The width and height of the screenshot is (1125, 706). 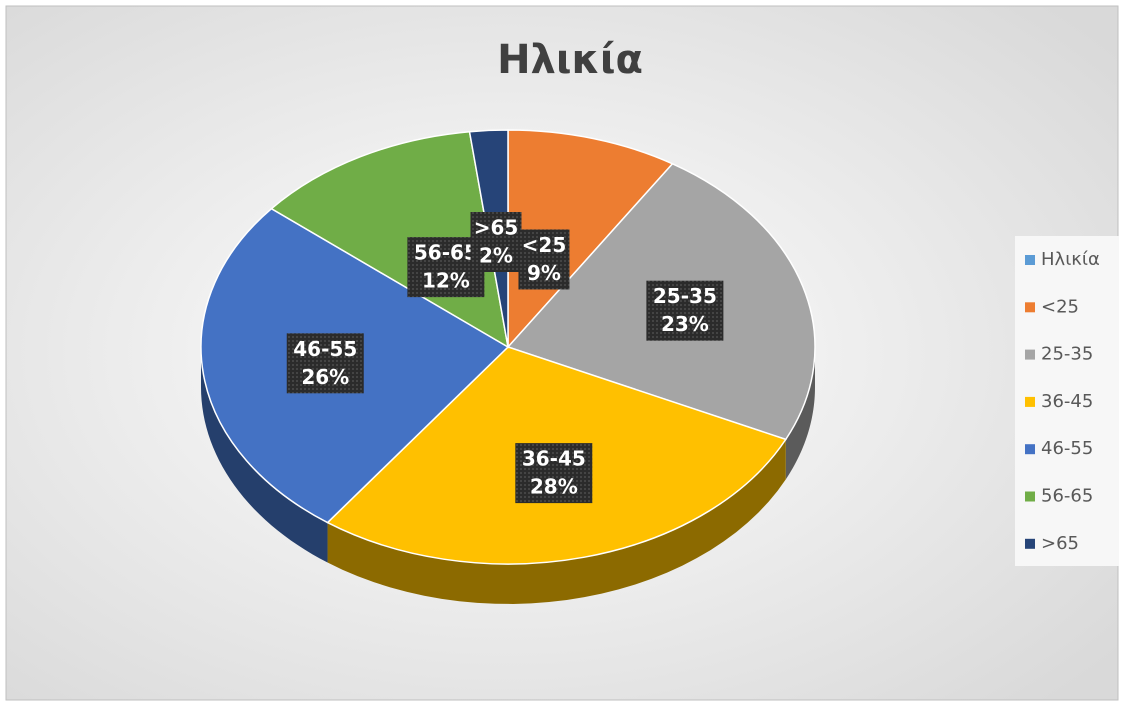 I want to click on slice, so click(x=590, y=239).